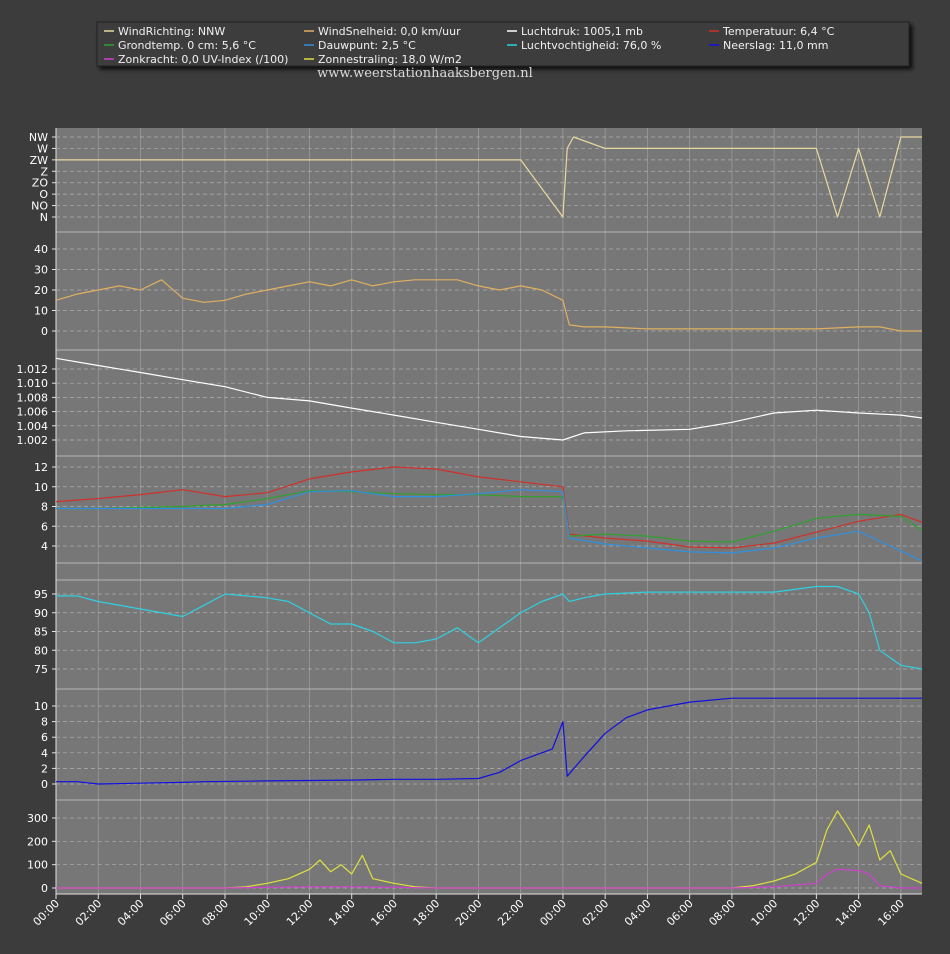  I want to click on series-grondtemp-0-cm, so click(489, 516).